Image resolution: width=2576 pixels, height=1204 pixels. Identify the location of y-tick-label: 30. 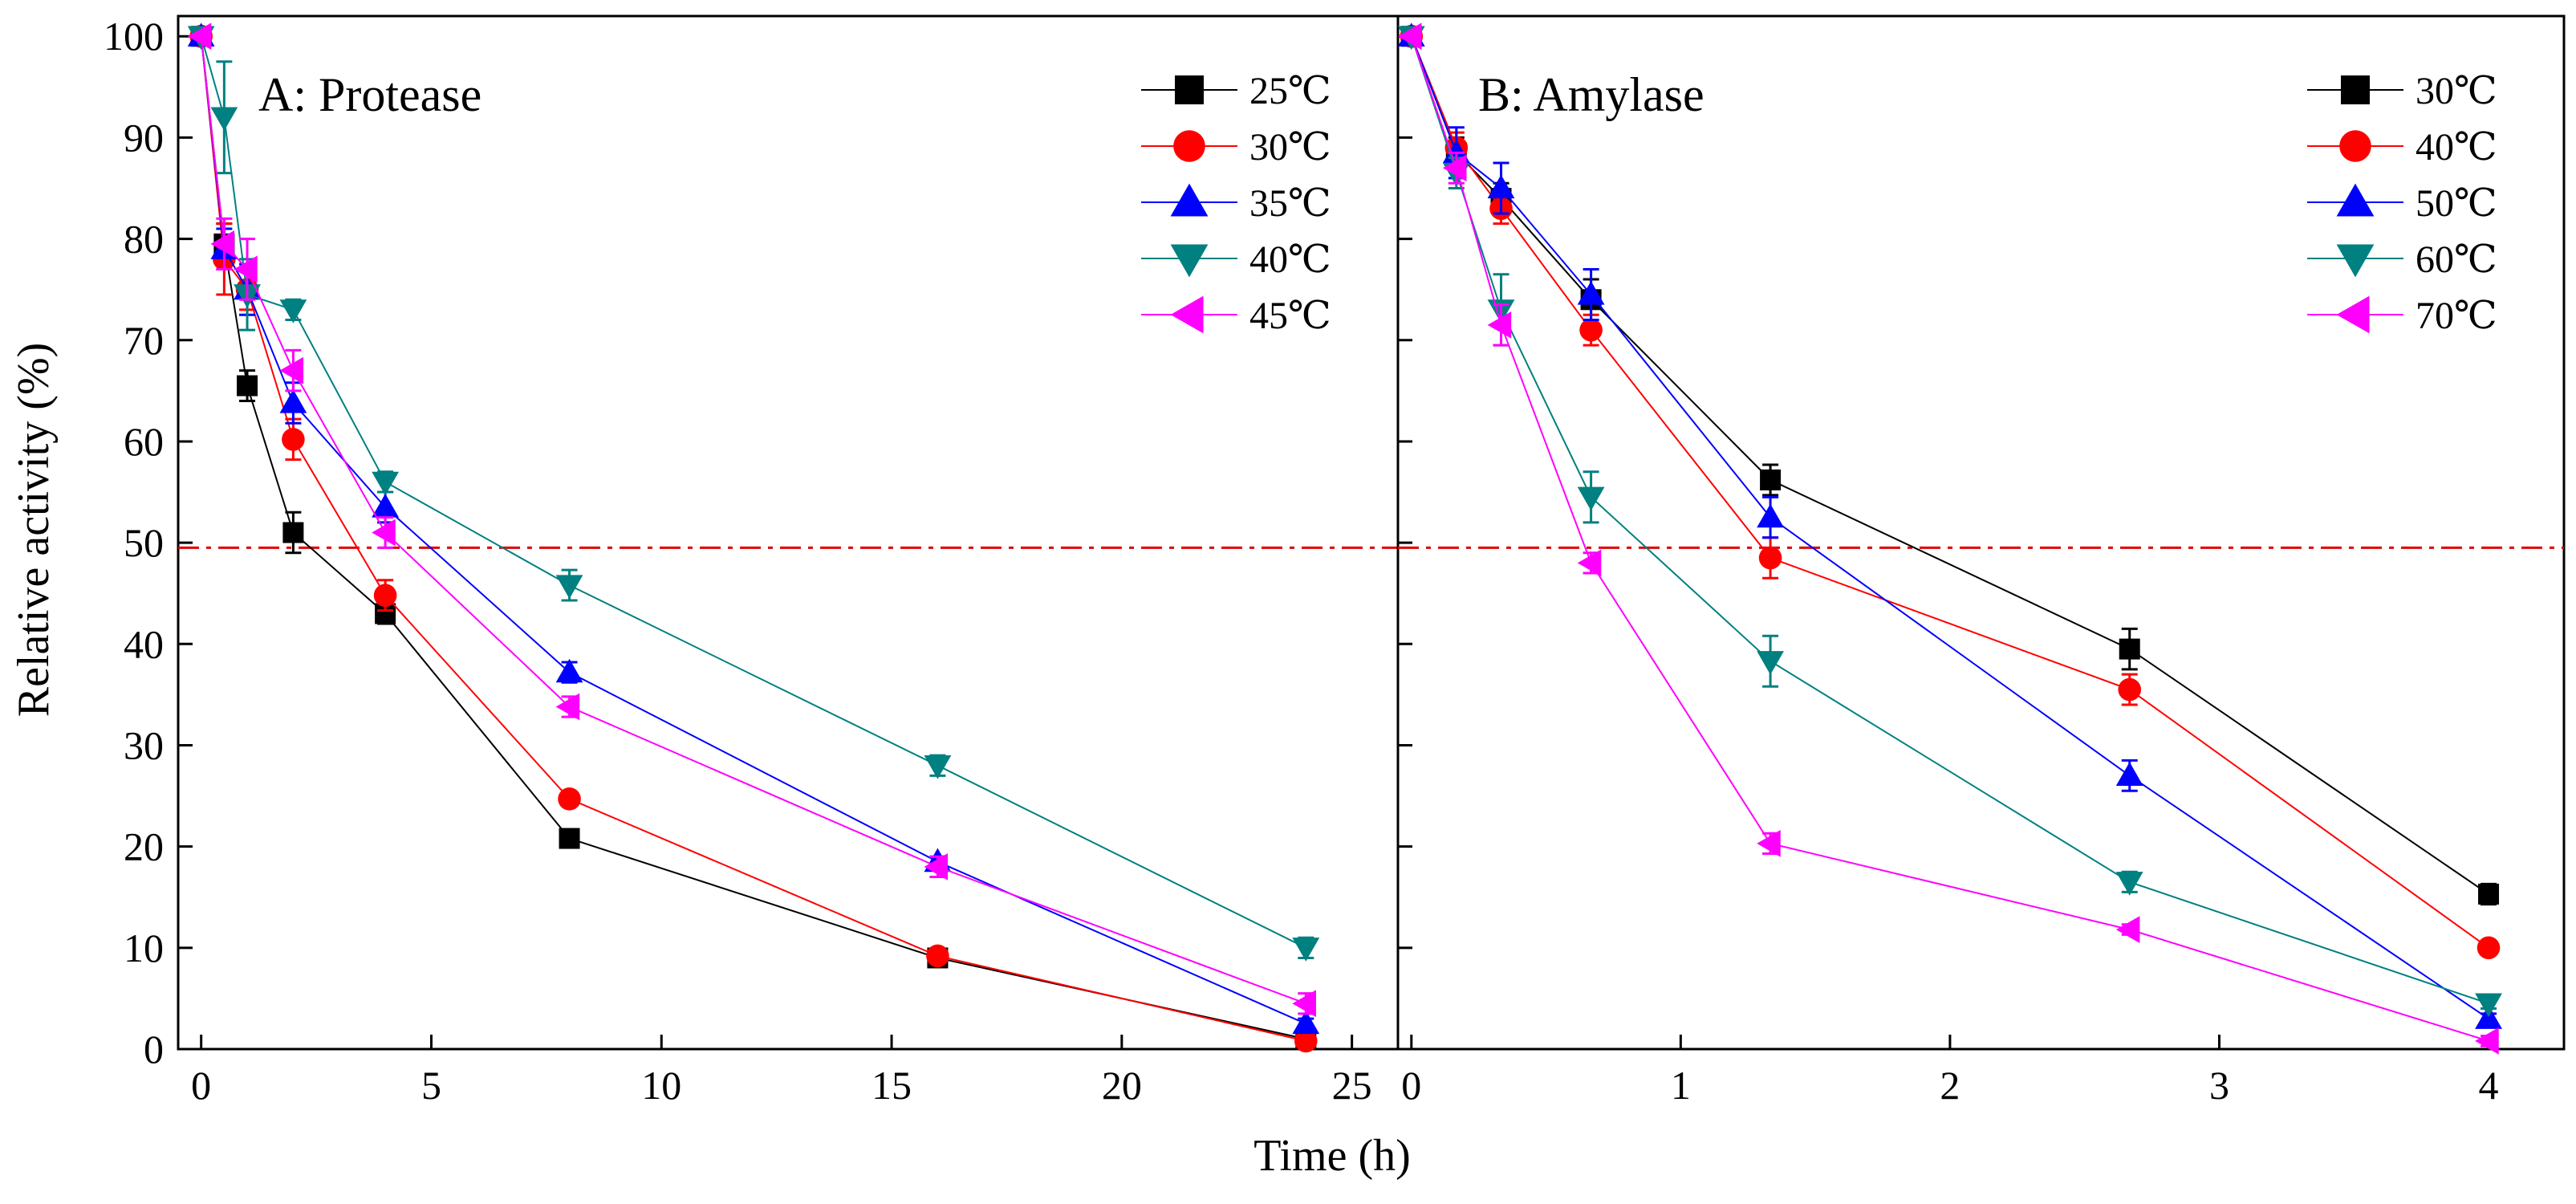
(144, 744).